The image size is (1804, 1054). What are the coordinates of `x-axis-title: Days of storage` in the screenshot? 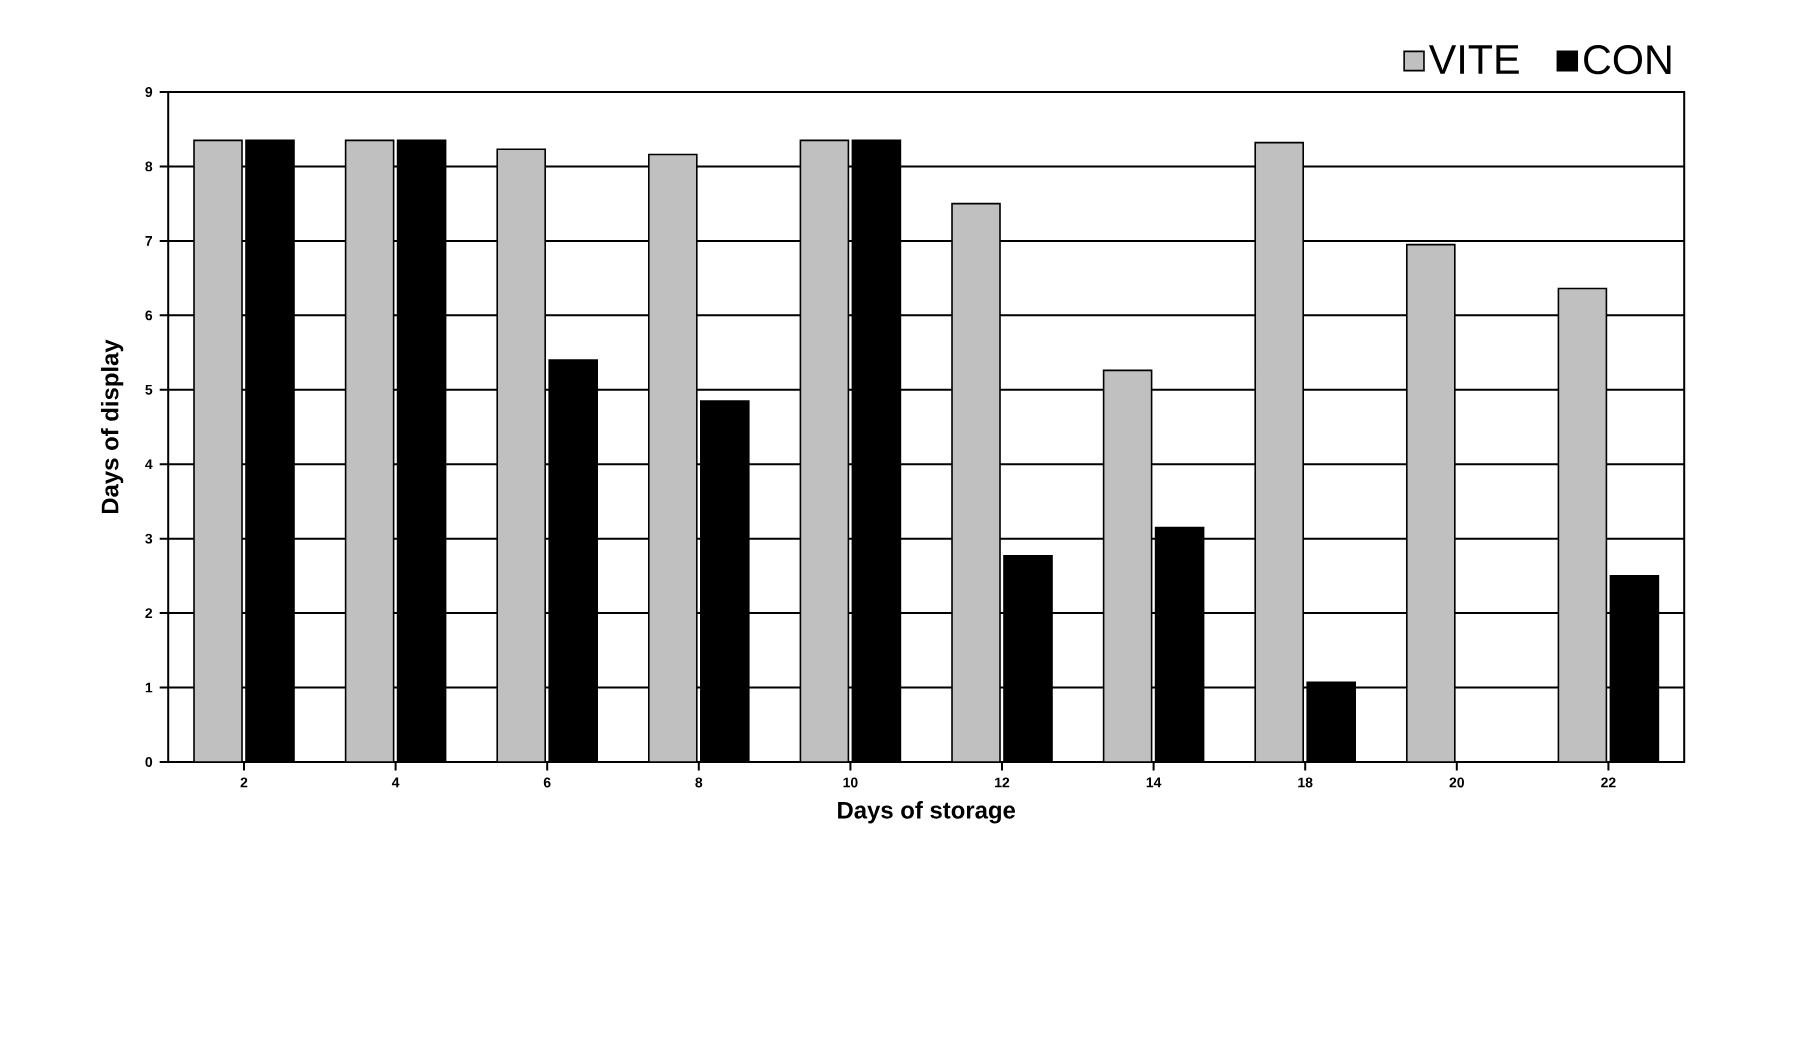 It's located at (927, 812).